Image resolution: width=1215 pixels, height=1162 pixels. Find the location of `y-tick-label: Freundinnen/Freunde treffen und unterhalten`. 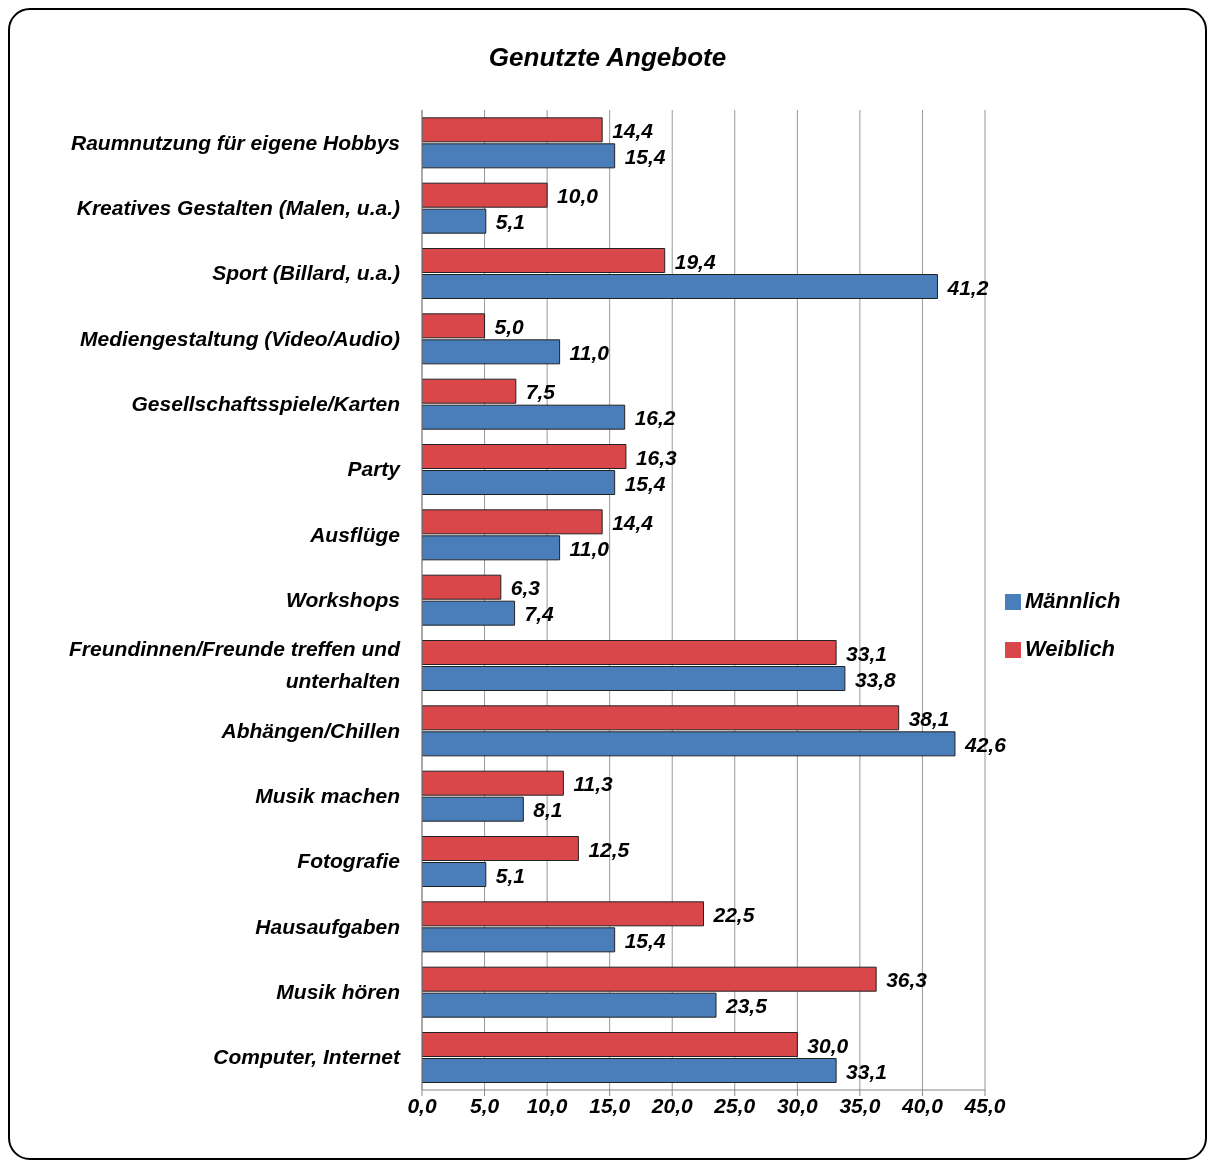

y-tick-label: Freundinnen/Freunde treffen und unterhalten is located at coordinates (235, 665).